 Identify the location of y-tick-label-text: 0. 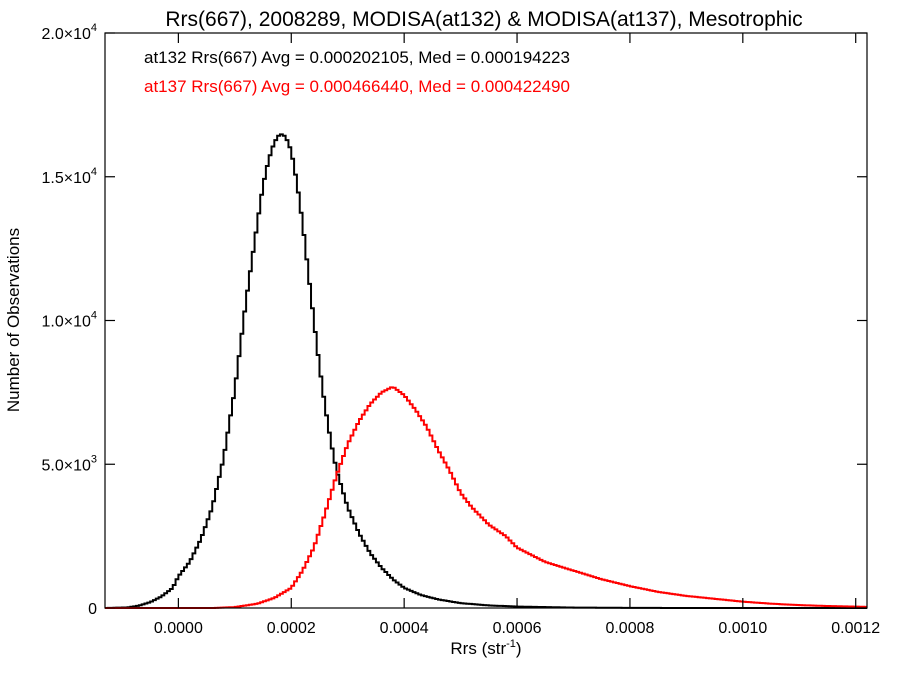
(92, 609).